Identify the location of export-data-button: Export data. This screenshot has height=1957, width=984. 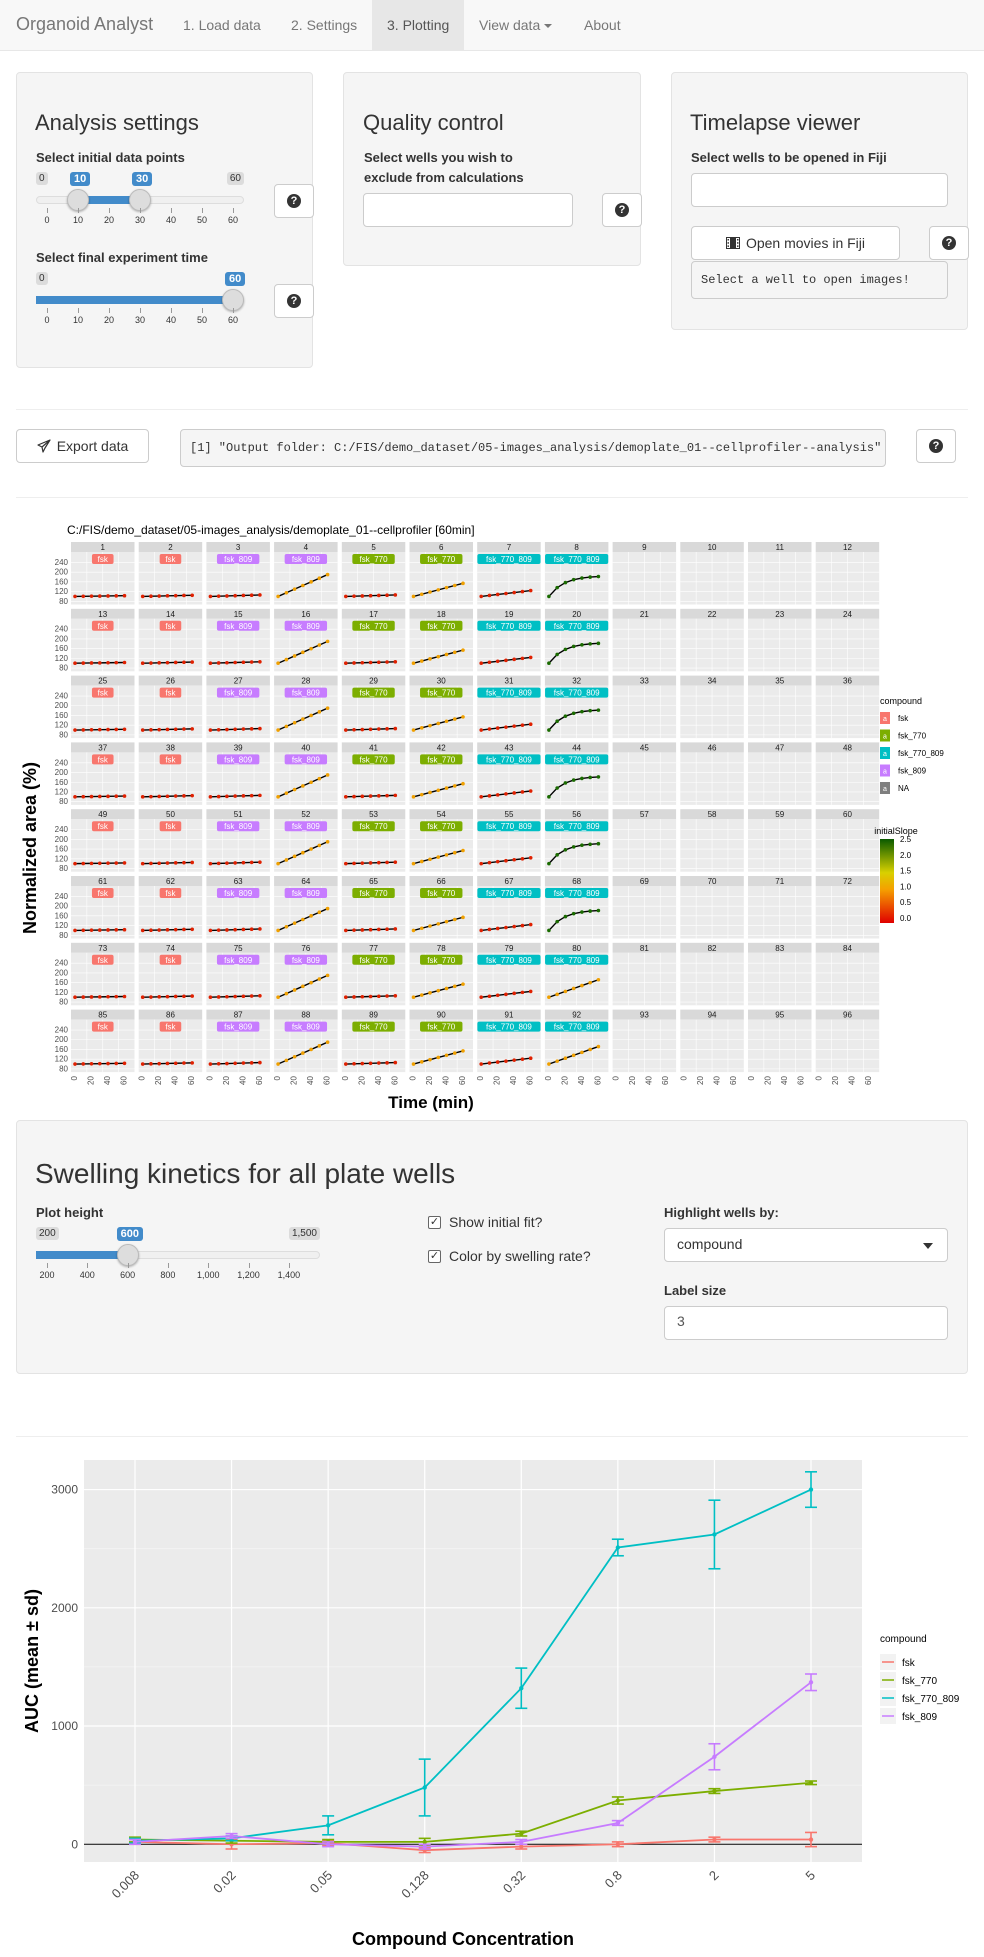
(82, 446).